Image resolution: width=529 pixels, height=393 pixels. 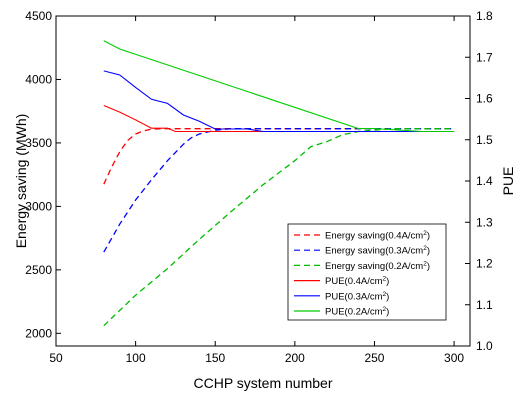 What do you see at coordinates (354, 281) in the screenshot?
I see `legend-label-main: PUE(0.4A/cm` at bounding box center [354, 281].